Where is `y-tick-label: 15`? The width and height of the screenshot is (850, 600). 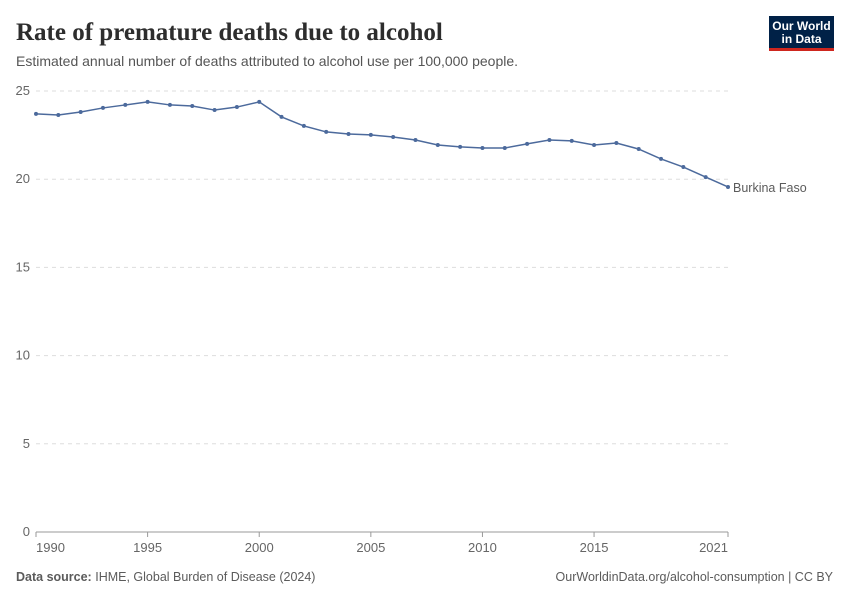
y-tick-label: 15 is located at coordinates (23, 266).